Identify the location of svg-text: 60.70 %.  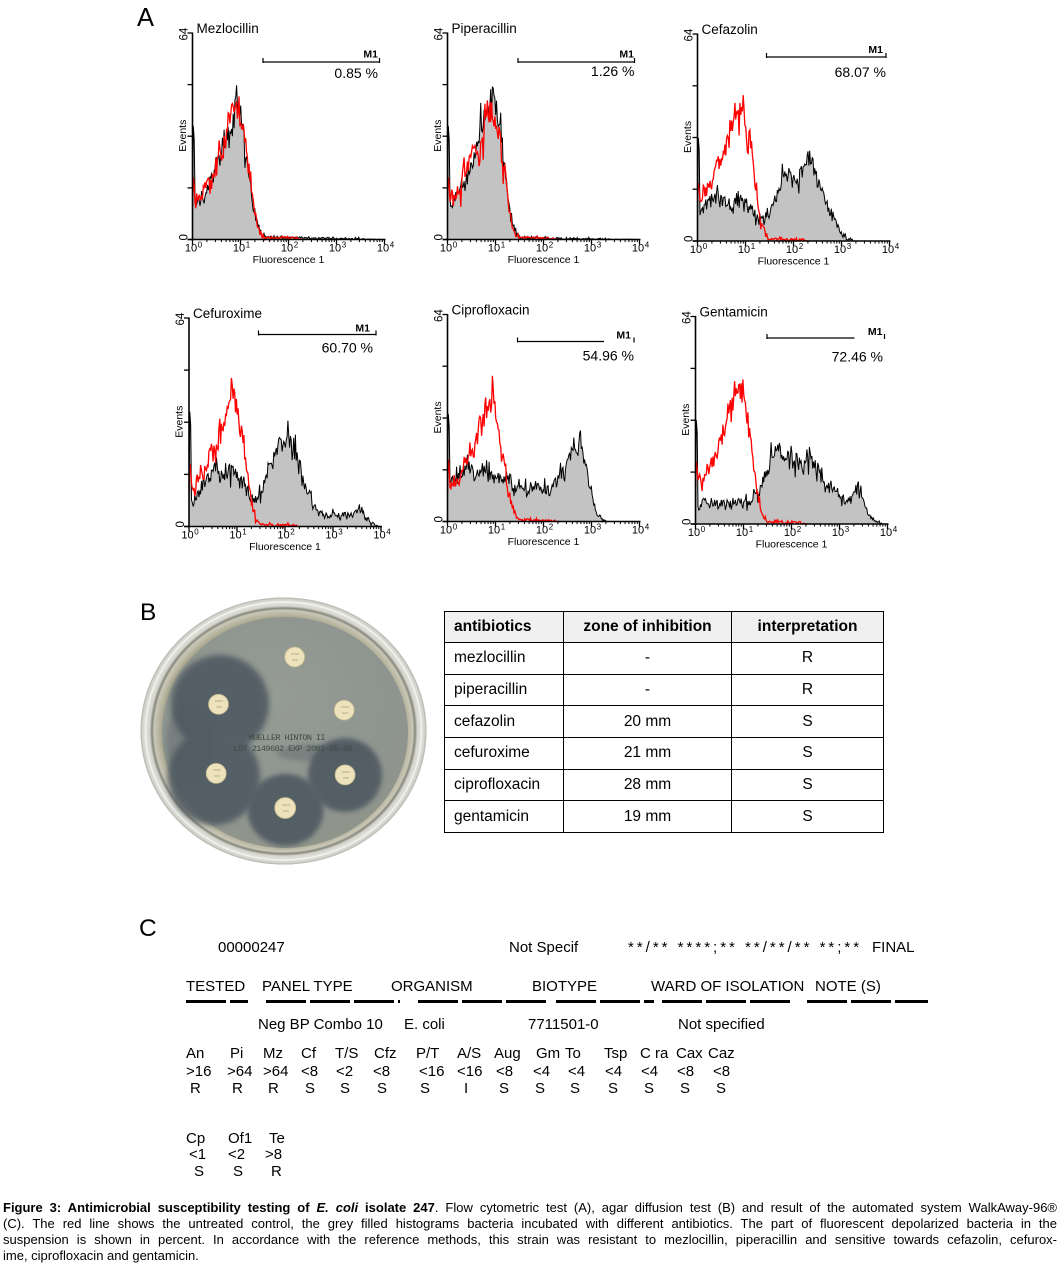
(347, 348).